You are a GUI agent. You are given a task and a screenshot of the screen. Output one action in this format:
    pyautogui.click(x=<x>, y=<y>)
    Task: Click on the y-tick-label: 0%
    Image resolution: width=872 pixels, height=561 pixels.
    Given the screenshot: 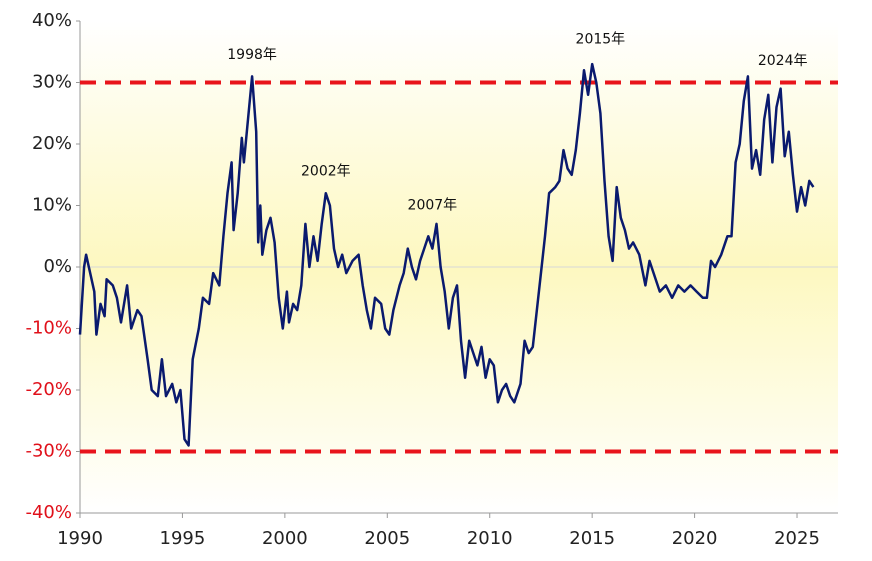 What is the action you would take?
    pyautogui.click(x=57, y=266)
    